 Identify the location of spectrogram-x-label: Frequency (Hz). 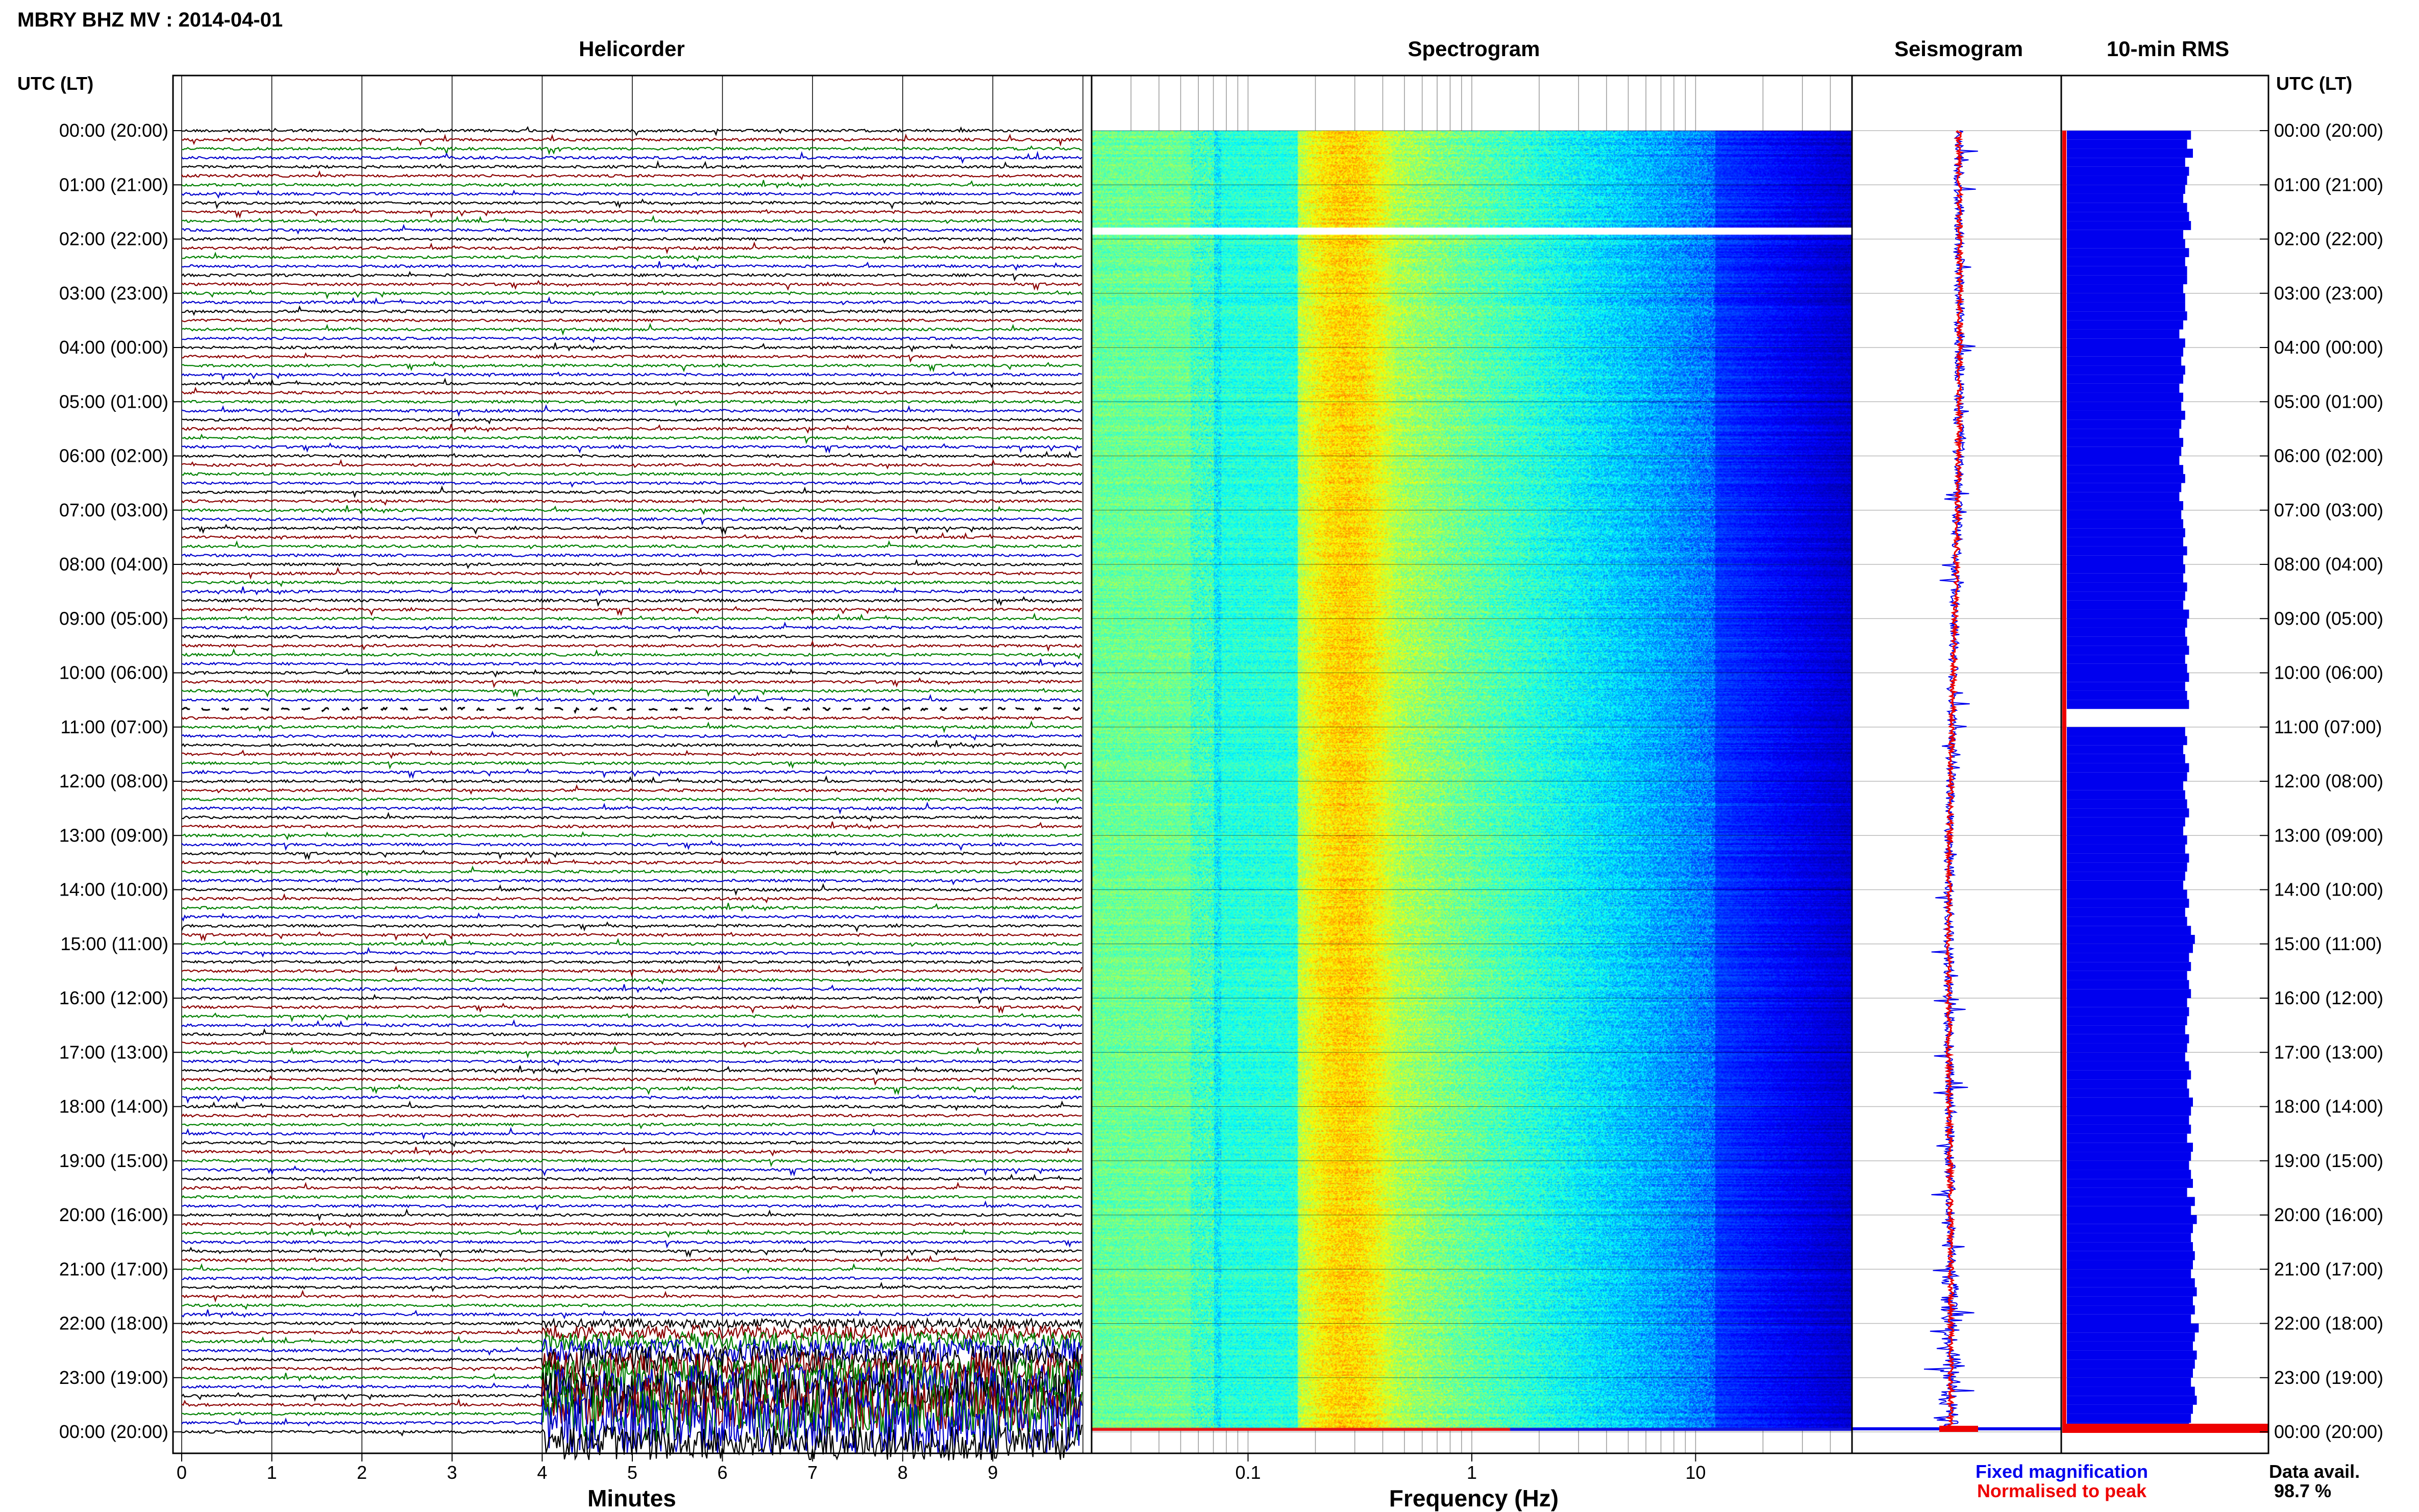
(1474, 1498).